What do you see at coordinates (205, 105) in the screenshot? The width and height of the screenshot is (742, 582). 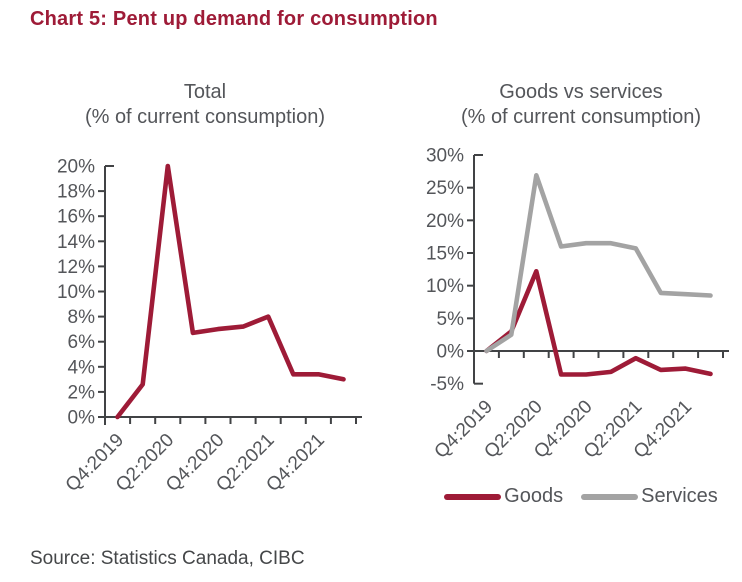 I see `left-chart-title-block: Total (% of current consumption)` at bounding box center [205, 105].